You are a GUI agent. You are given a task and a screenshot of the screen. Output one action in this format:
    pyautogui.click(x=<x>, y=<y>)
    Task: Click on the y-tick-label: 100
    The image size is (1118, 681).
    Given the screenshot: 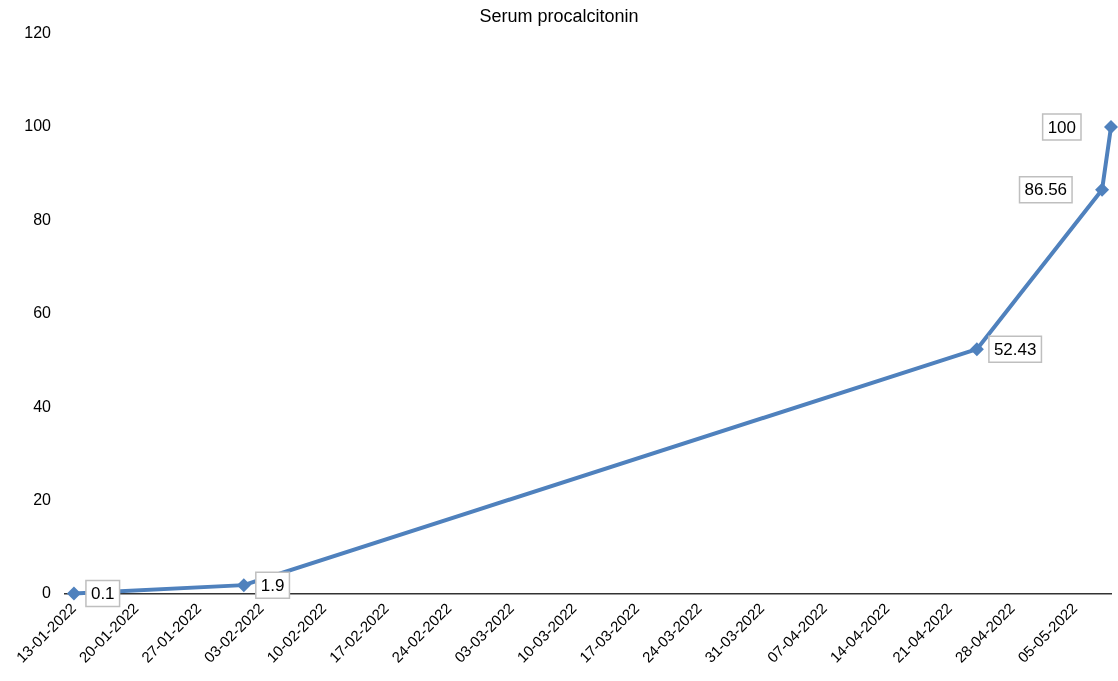 What is the action you would take?
    pyautogui.click(x=38, y=126)
    